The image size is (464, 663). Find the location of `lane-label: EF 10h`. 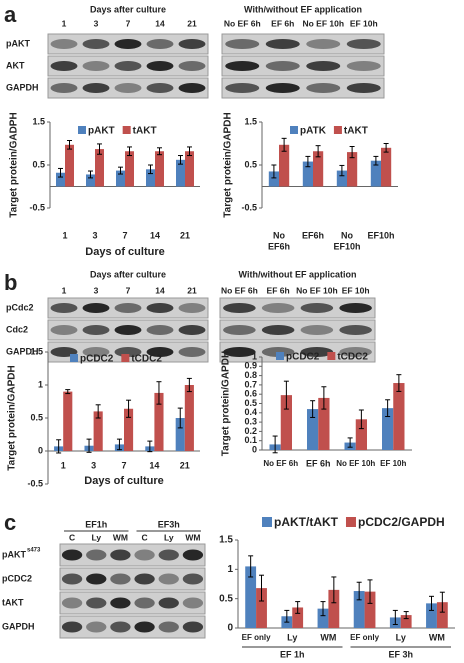

lane-label: EF 10h is located at coordinates (364, 23).